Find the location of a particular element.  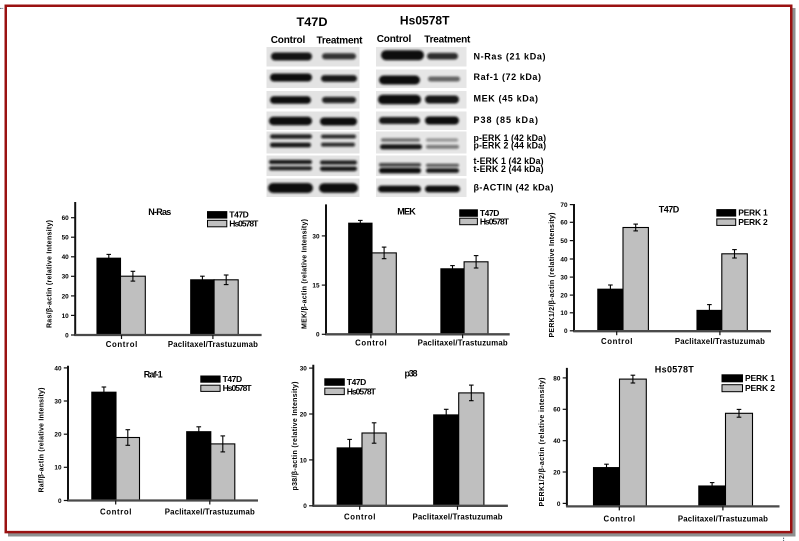

svg-text: MEK is located at coordinates (406, 212).